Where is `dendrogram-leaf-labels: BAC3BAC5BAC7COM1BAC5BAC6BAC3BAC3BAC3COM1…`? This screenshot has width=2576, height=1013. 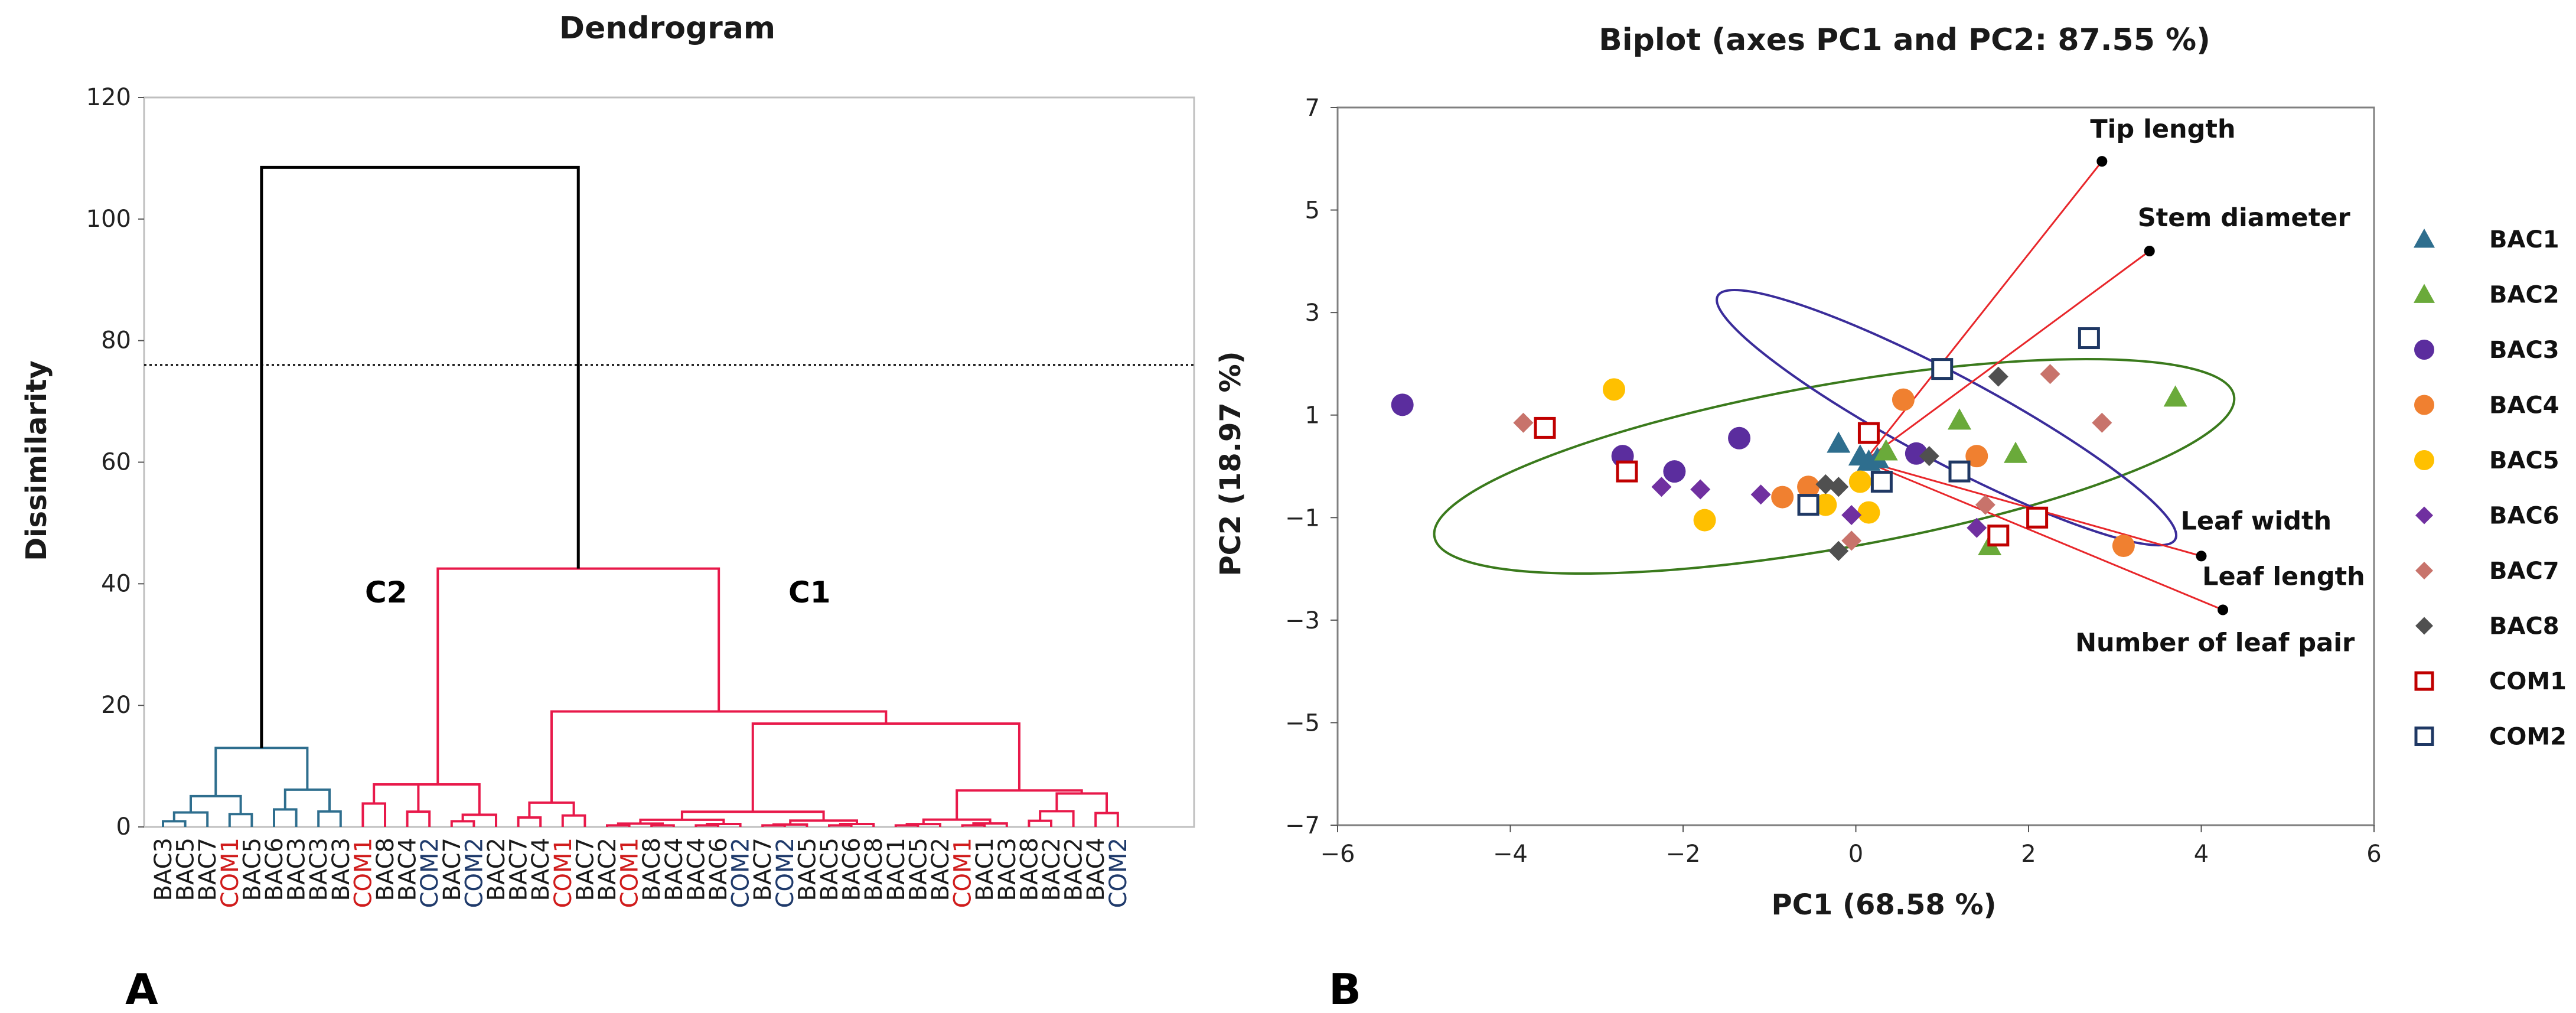 dendrogram-leaf-labels: BAC3BAC5BAC7COM1BAC5BAC6BAC3BAC3BAC3COM1… is located at coordinates (641, 873).